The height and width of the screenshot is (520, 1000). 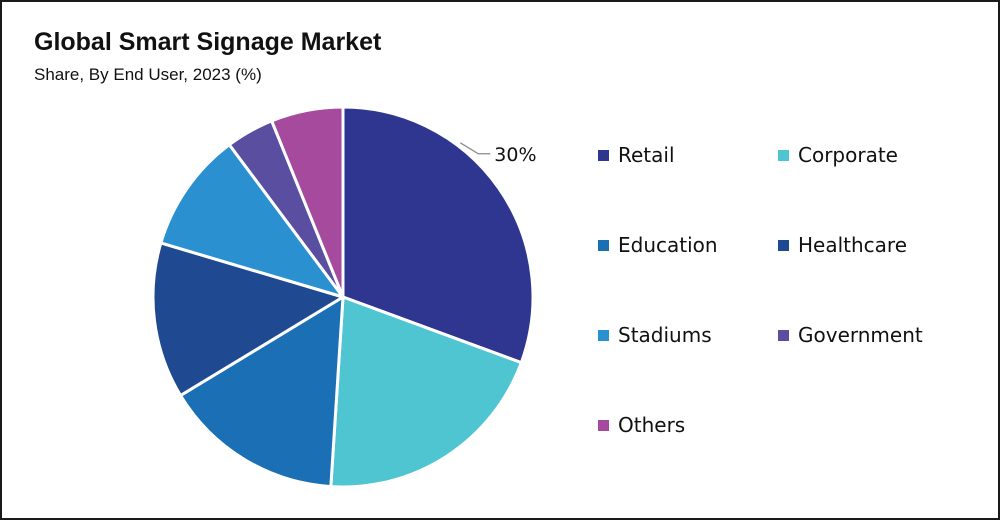 What do you see at coordinates (603, 335) in the screenshot?
I see `legend-swatch-stadiums` at bounding box center [603, 335].